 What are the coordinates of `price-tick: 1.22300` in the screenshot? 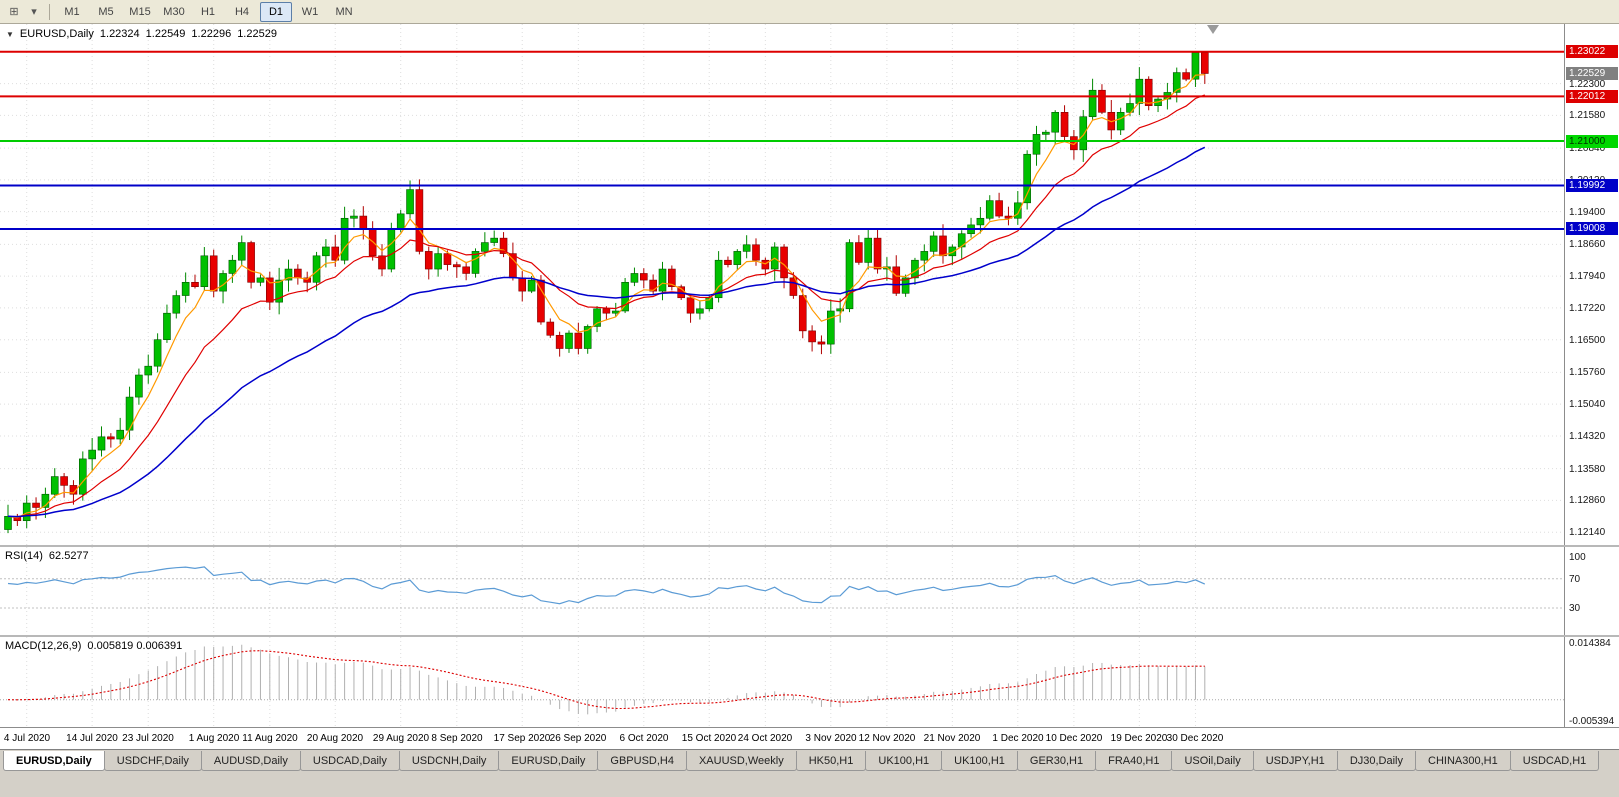 It's located at (1587, 84).